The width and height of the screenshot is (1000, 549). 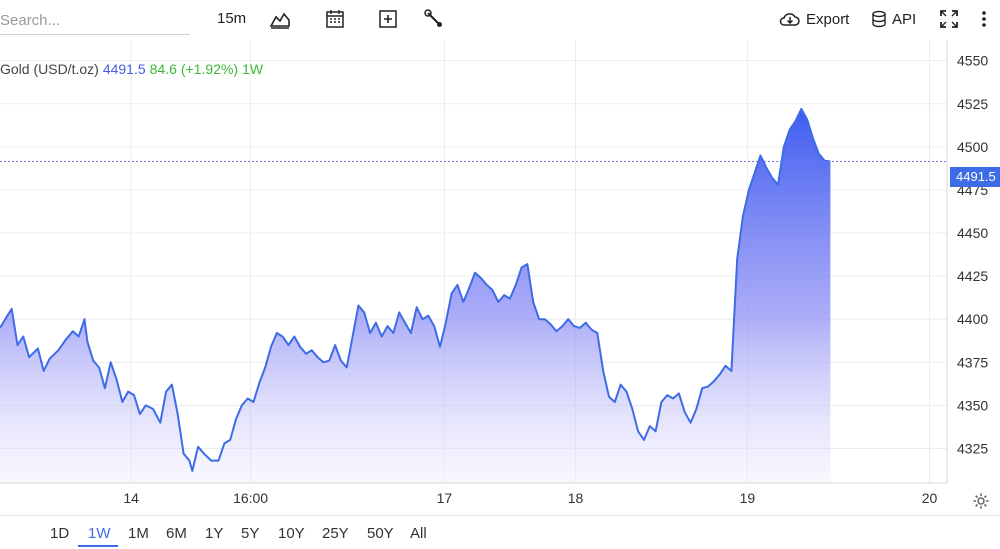 I want to click on x-tick-label: 19, so click(x=748, y=498).